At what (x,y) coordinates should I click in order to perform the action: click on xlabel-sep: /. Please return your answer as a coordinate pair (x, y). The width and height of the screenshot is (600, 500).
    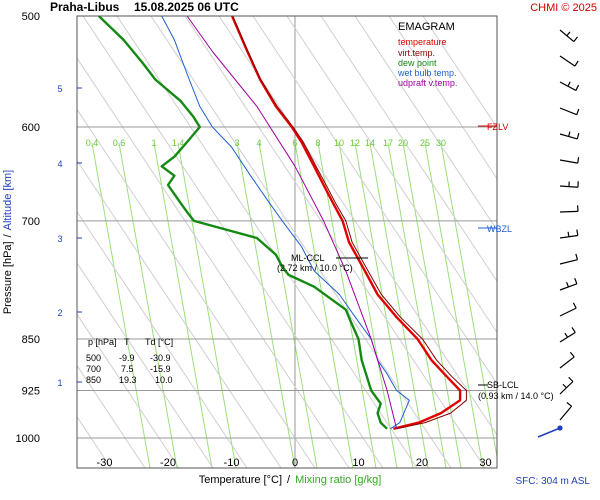
    Looking at the image, I should click on (289, 480).